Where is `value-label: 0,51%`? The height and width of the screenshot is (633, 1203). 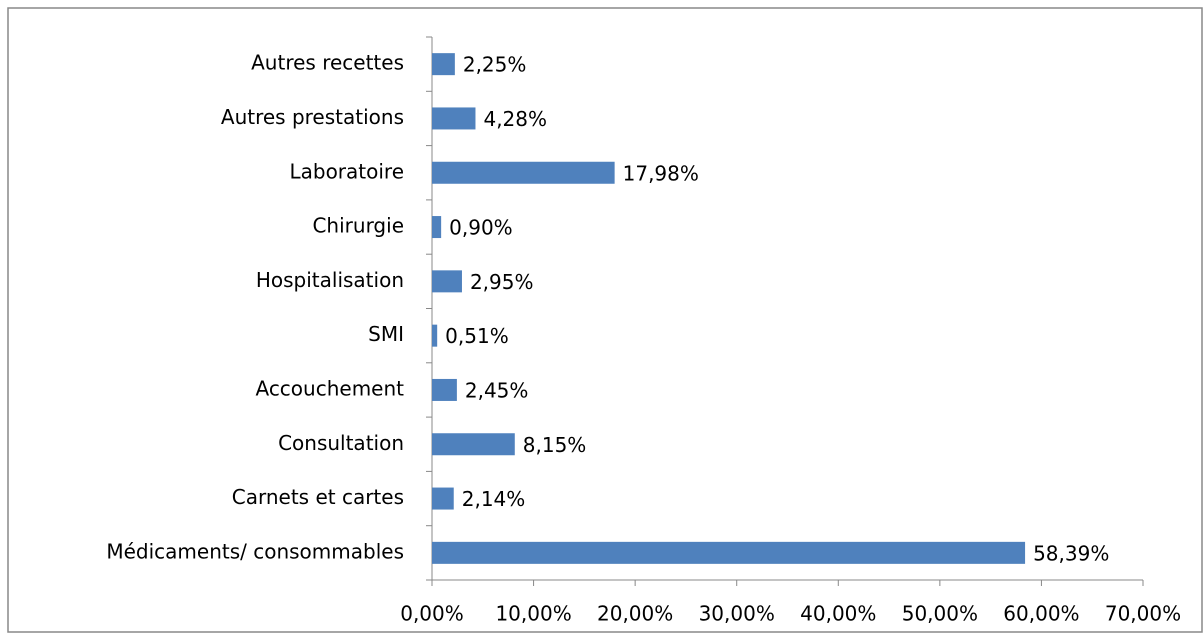 value-label: 0,51% is located at coordinates (477, 336).